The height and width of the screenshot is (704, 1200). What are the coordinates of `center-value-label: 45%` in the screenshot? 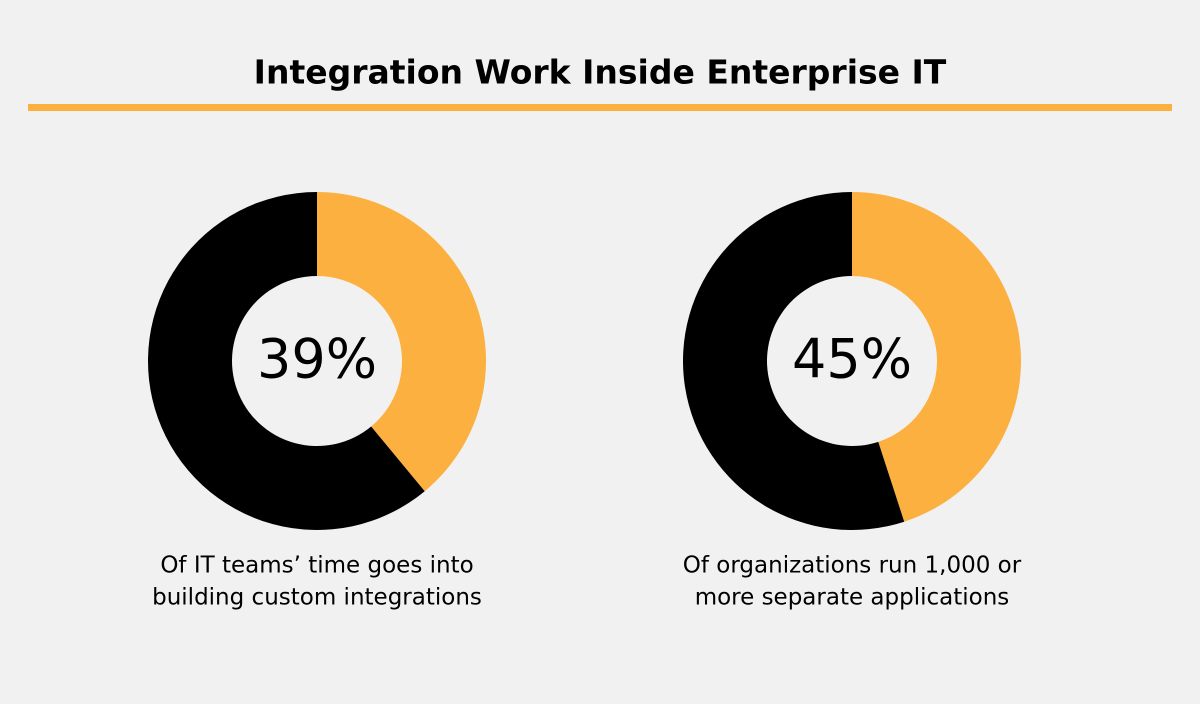 It's located at (852, 359).